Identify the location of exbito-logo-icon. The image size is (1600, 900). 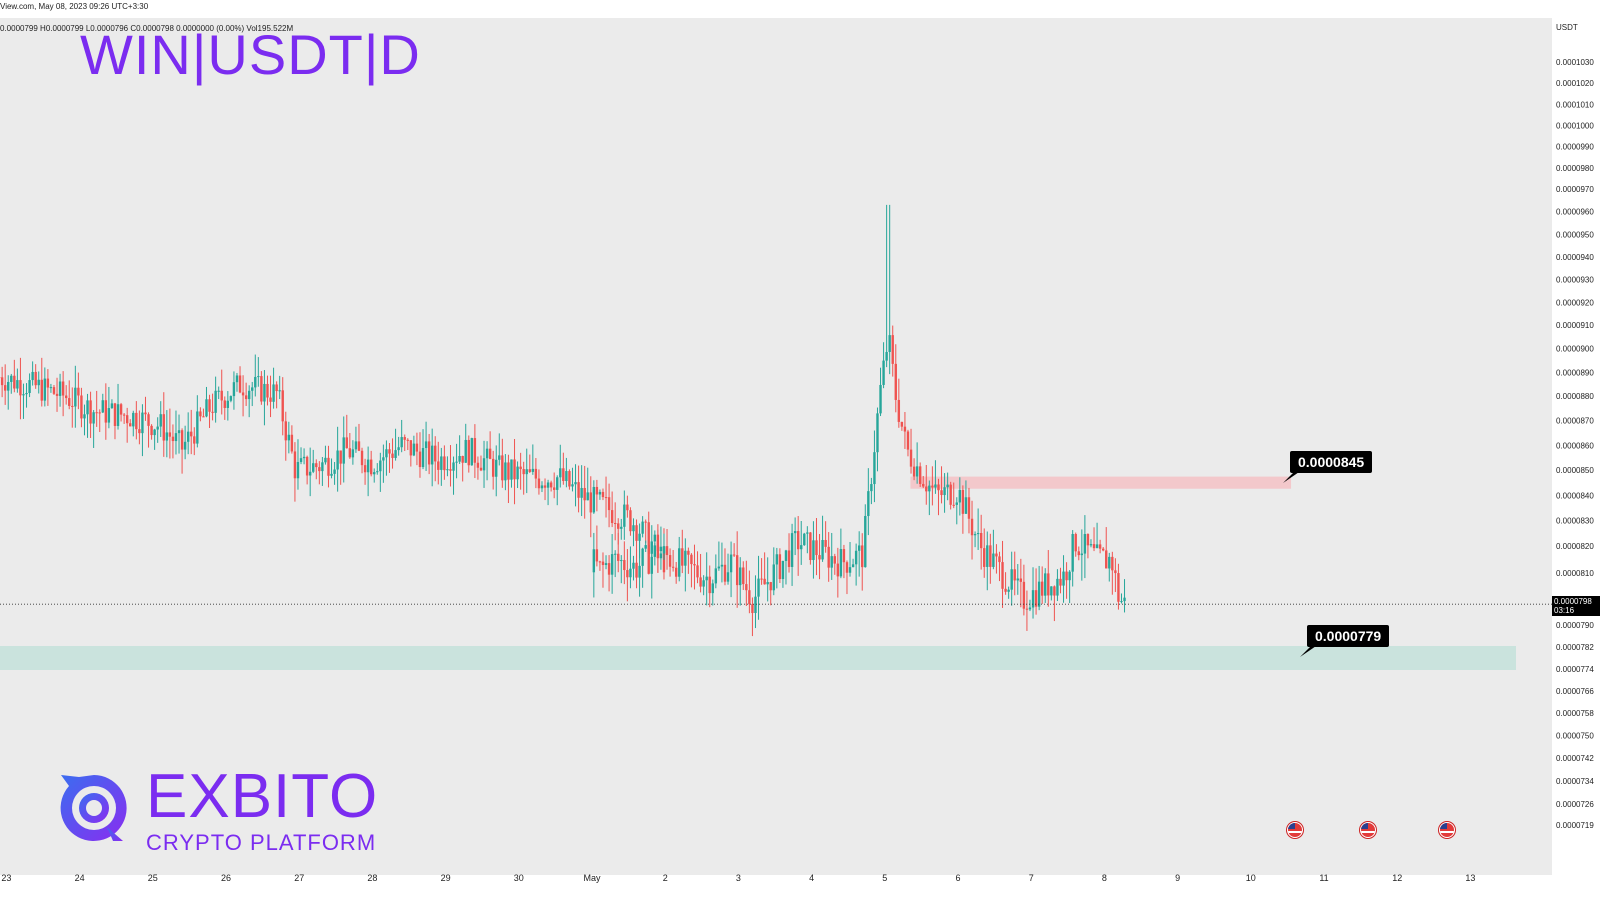
(93, 808).